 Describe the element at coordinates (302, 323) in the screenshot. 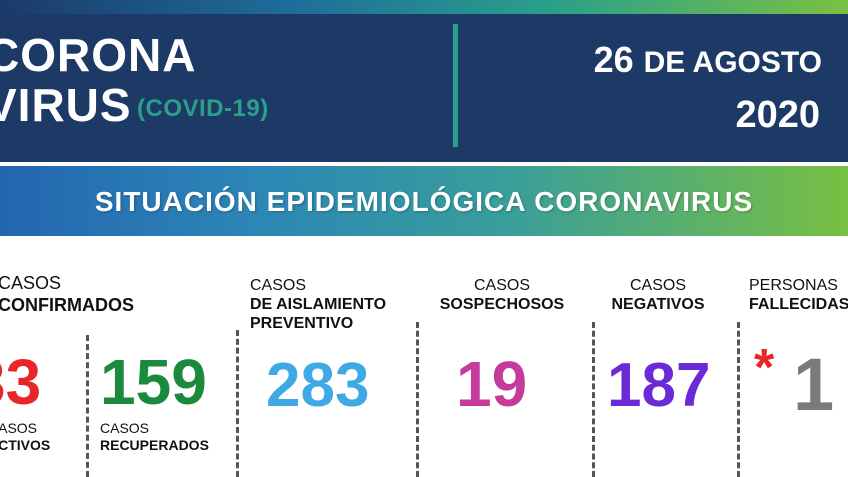

I see `aislamiento-label-bottom: PREVENTIVO` at that location.